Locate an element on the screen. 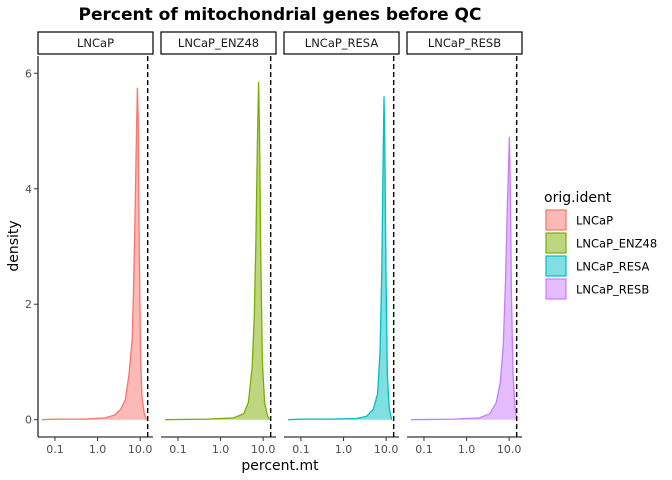 The width and height of the screenshot is (672, 480). legend-label: LNCaP_RESB is located at coordinates (612, 290).